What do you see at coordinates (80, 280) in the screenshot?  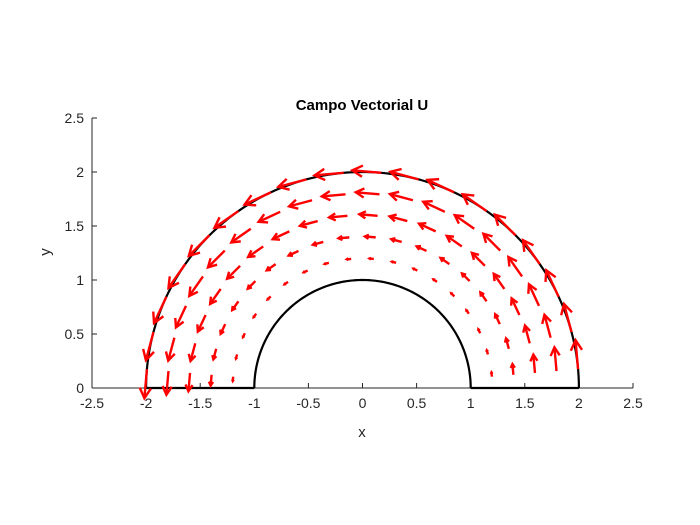 I see `y-tick-label: 1` at bounding box center [80, 280].